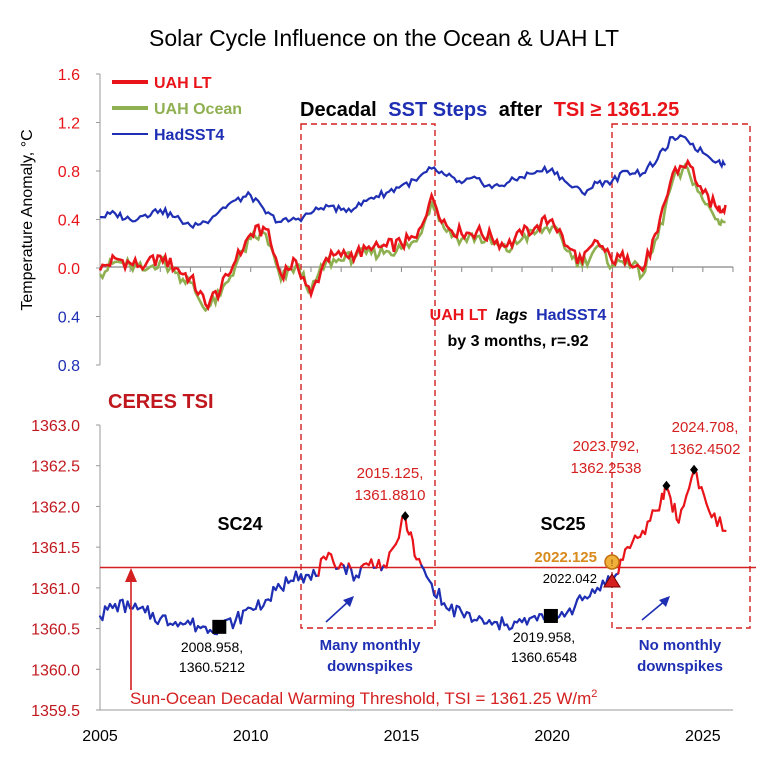 The width and height of the screenshot is (768, 768). What do you see at coordinates (189, 135) in the screenshot?
I see `legend-label-hadsst4: HadSST4` at bounding box center [189, 135].